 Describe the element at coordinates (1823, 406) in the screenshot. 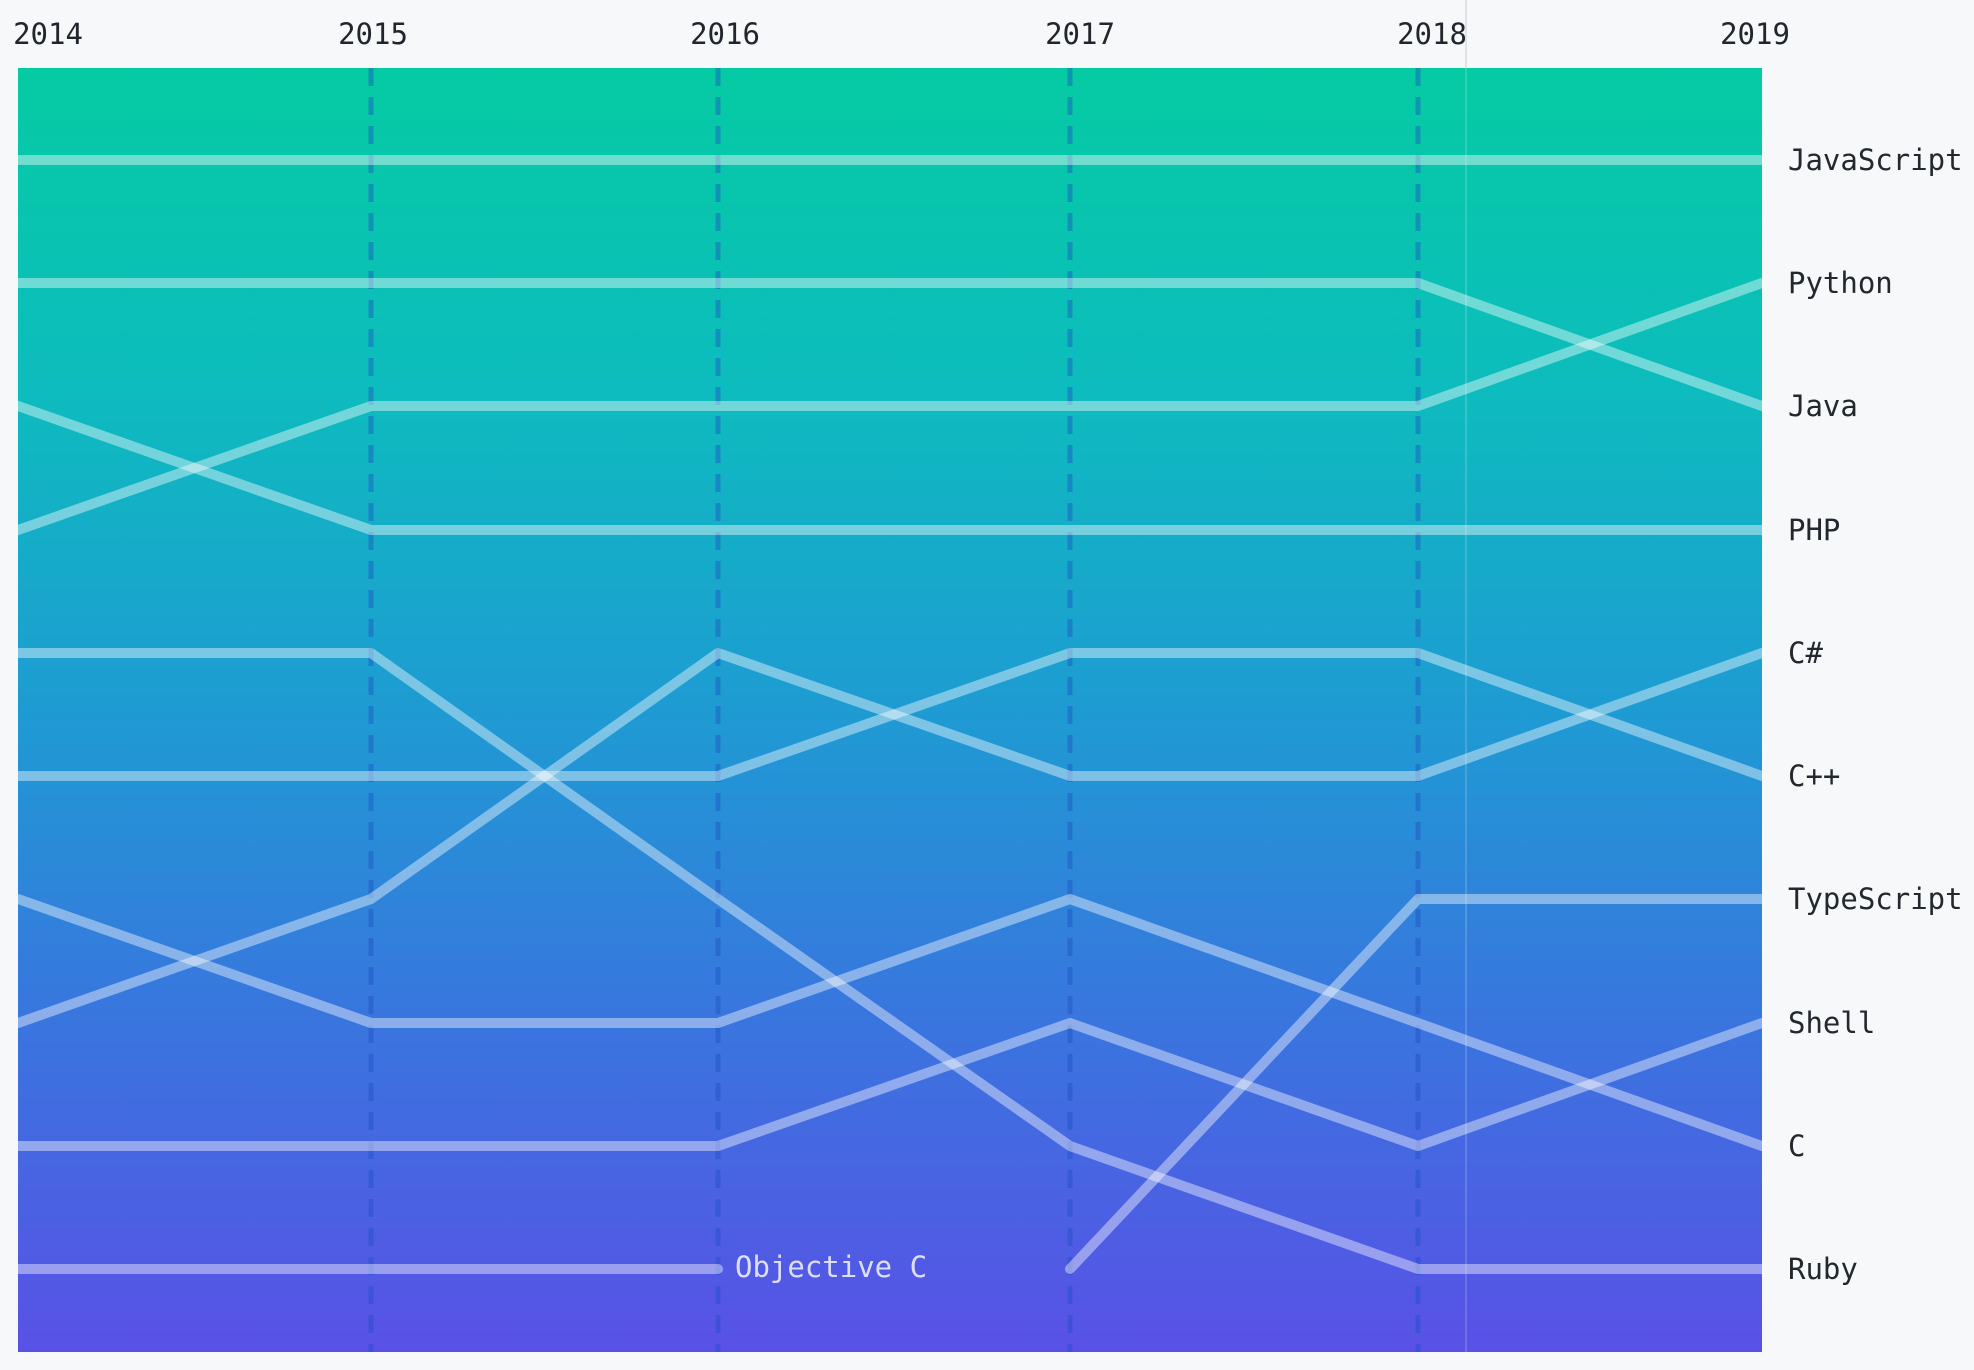

I see `language-label-java: Java` at that location.